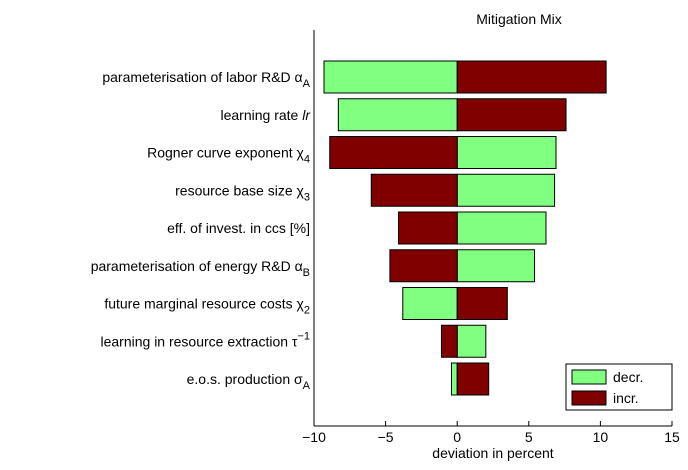  What do you see at coordinates (628, 377) in the screenshot?
I see `legend-label: decr.` at bounding box center [628, 377].